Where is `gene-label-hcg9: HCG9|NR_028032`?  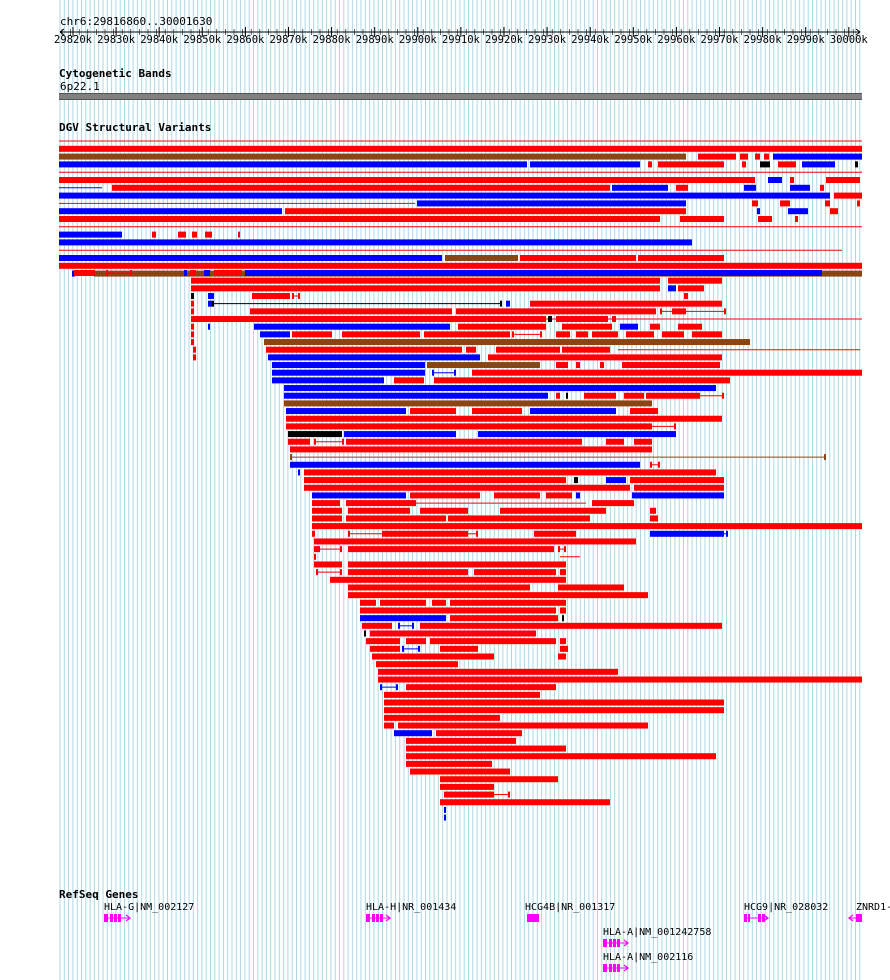
gene-label-hcg9: HCG9|NR_028032 is located at coordinates (786, 907).